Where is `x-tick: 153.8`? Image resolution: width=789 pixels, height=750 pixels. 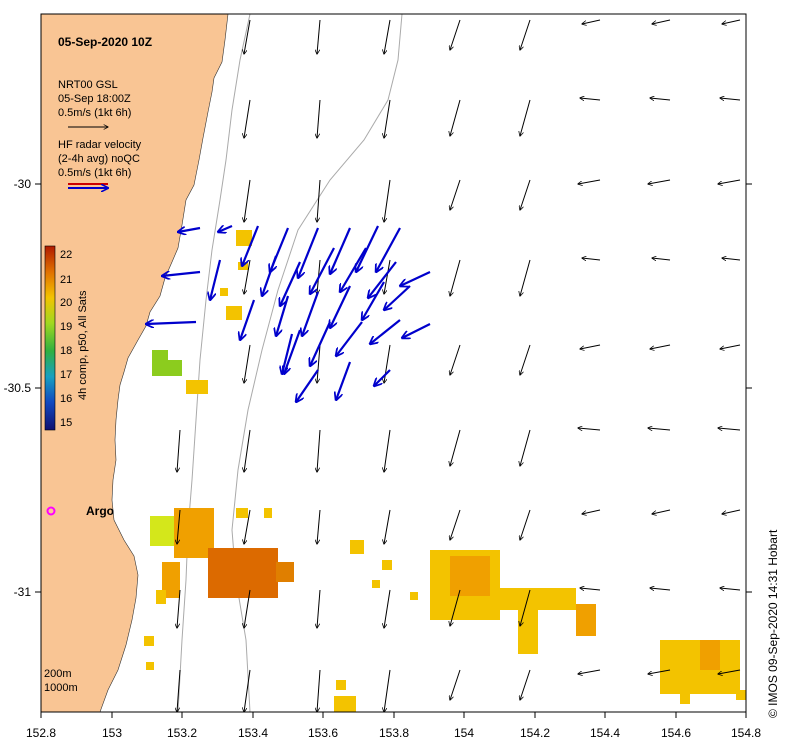
x-tick: 153.8 is located at coordinates (394, 733).